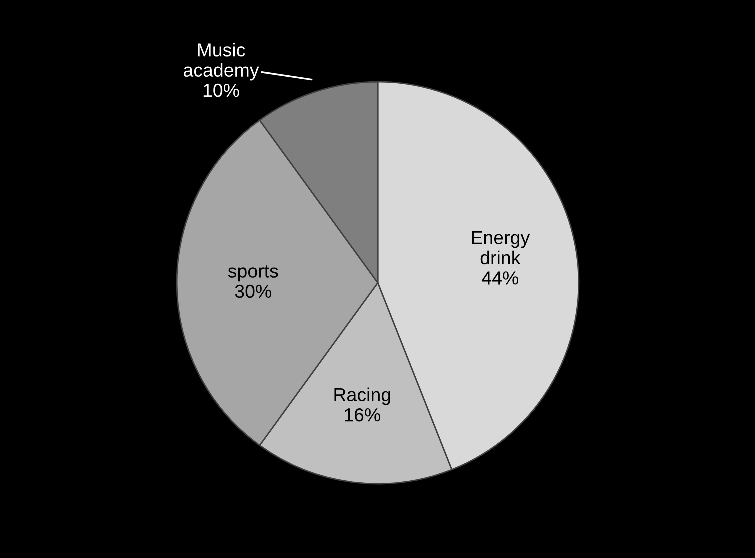 The height and width of the screenshot is (558, 755). What do you see at coordinates (222, 62) in the screenshot?
I see `slice-label: Music academy` at bounding box center [222, 62].